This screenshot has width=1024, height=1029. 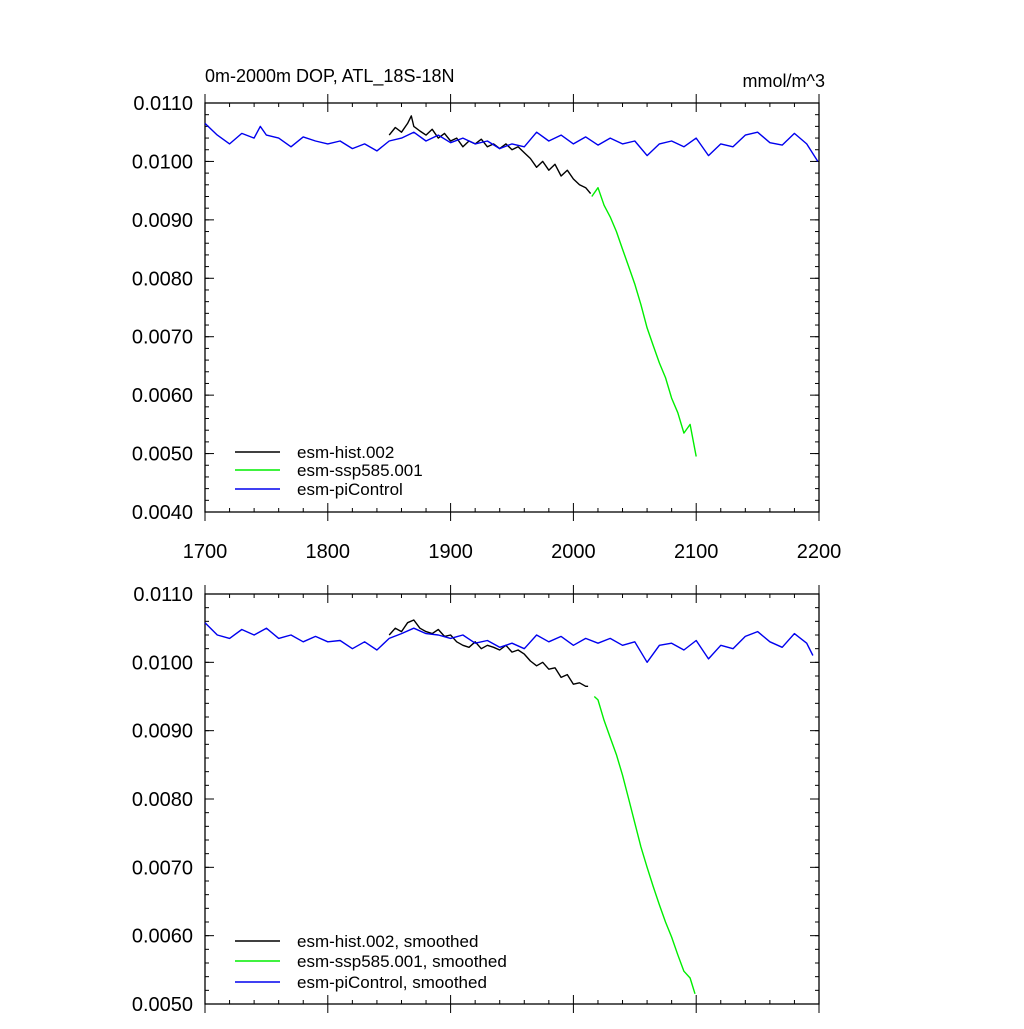 What do you see at coordinates (392, 982) in the screenshot?
I see `legend-label-esm-picontrol-smoothed: esm-piControl, smoothed` at bounding box center [392, 982].